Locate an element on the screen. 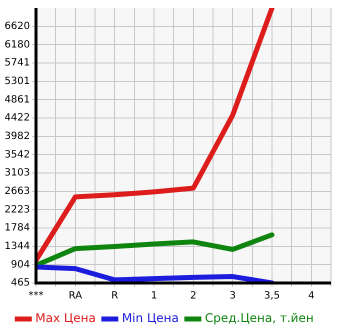 The height and width of the screenshot is (335, 345). y-tick-label: 2223 is located at coordinates (17, 210).